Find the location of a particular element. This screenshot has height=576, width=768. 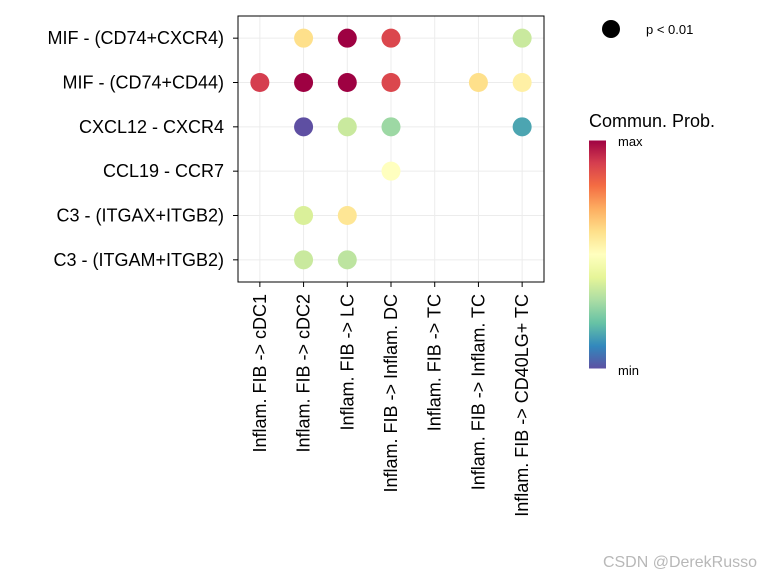

size-legend: p < 0.01 is located at coordinates (647, 29).